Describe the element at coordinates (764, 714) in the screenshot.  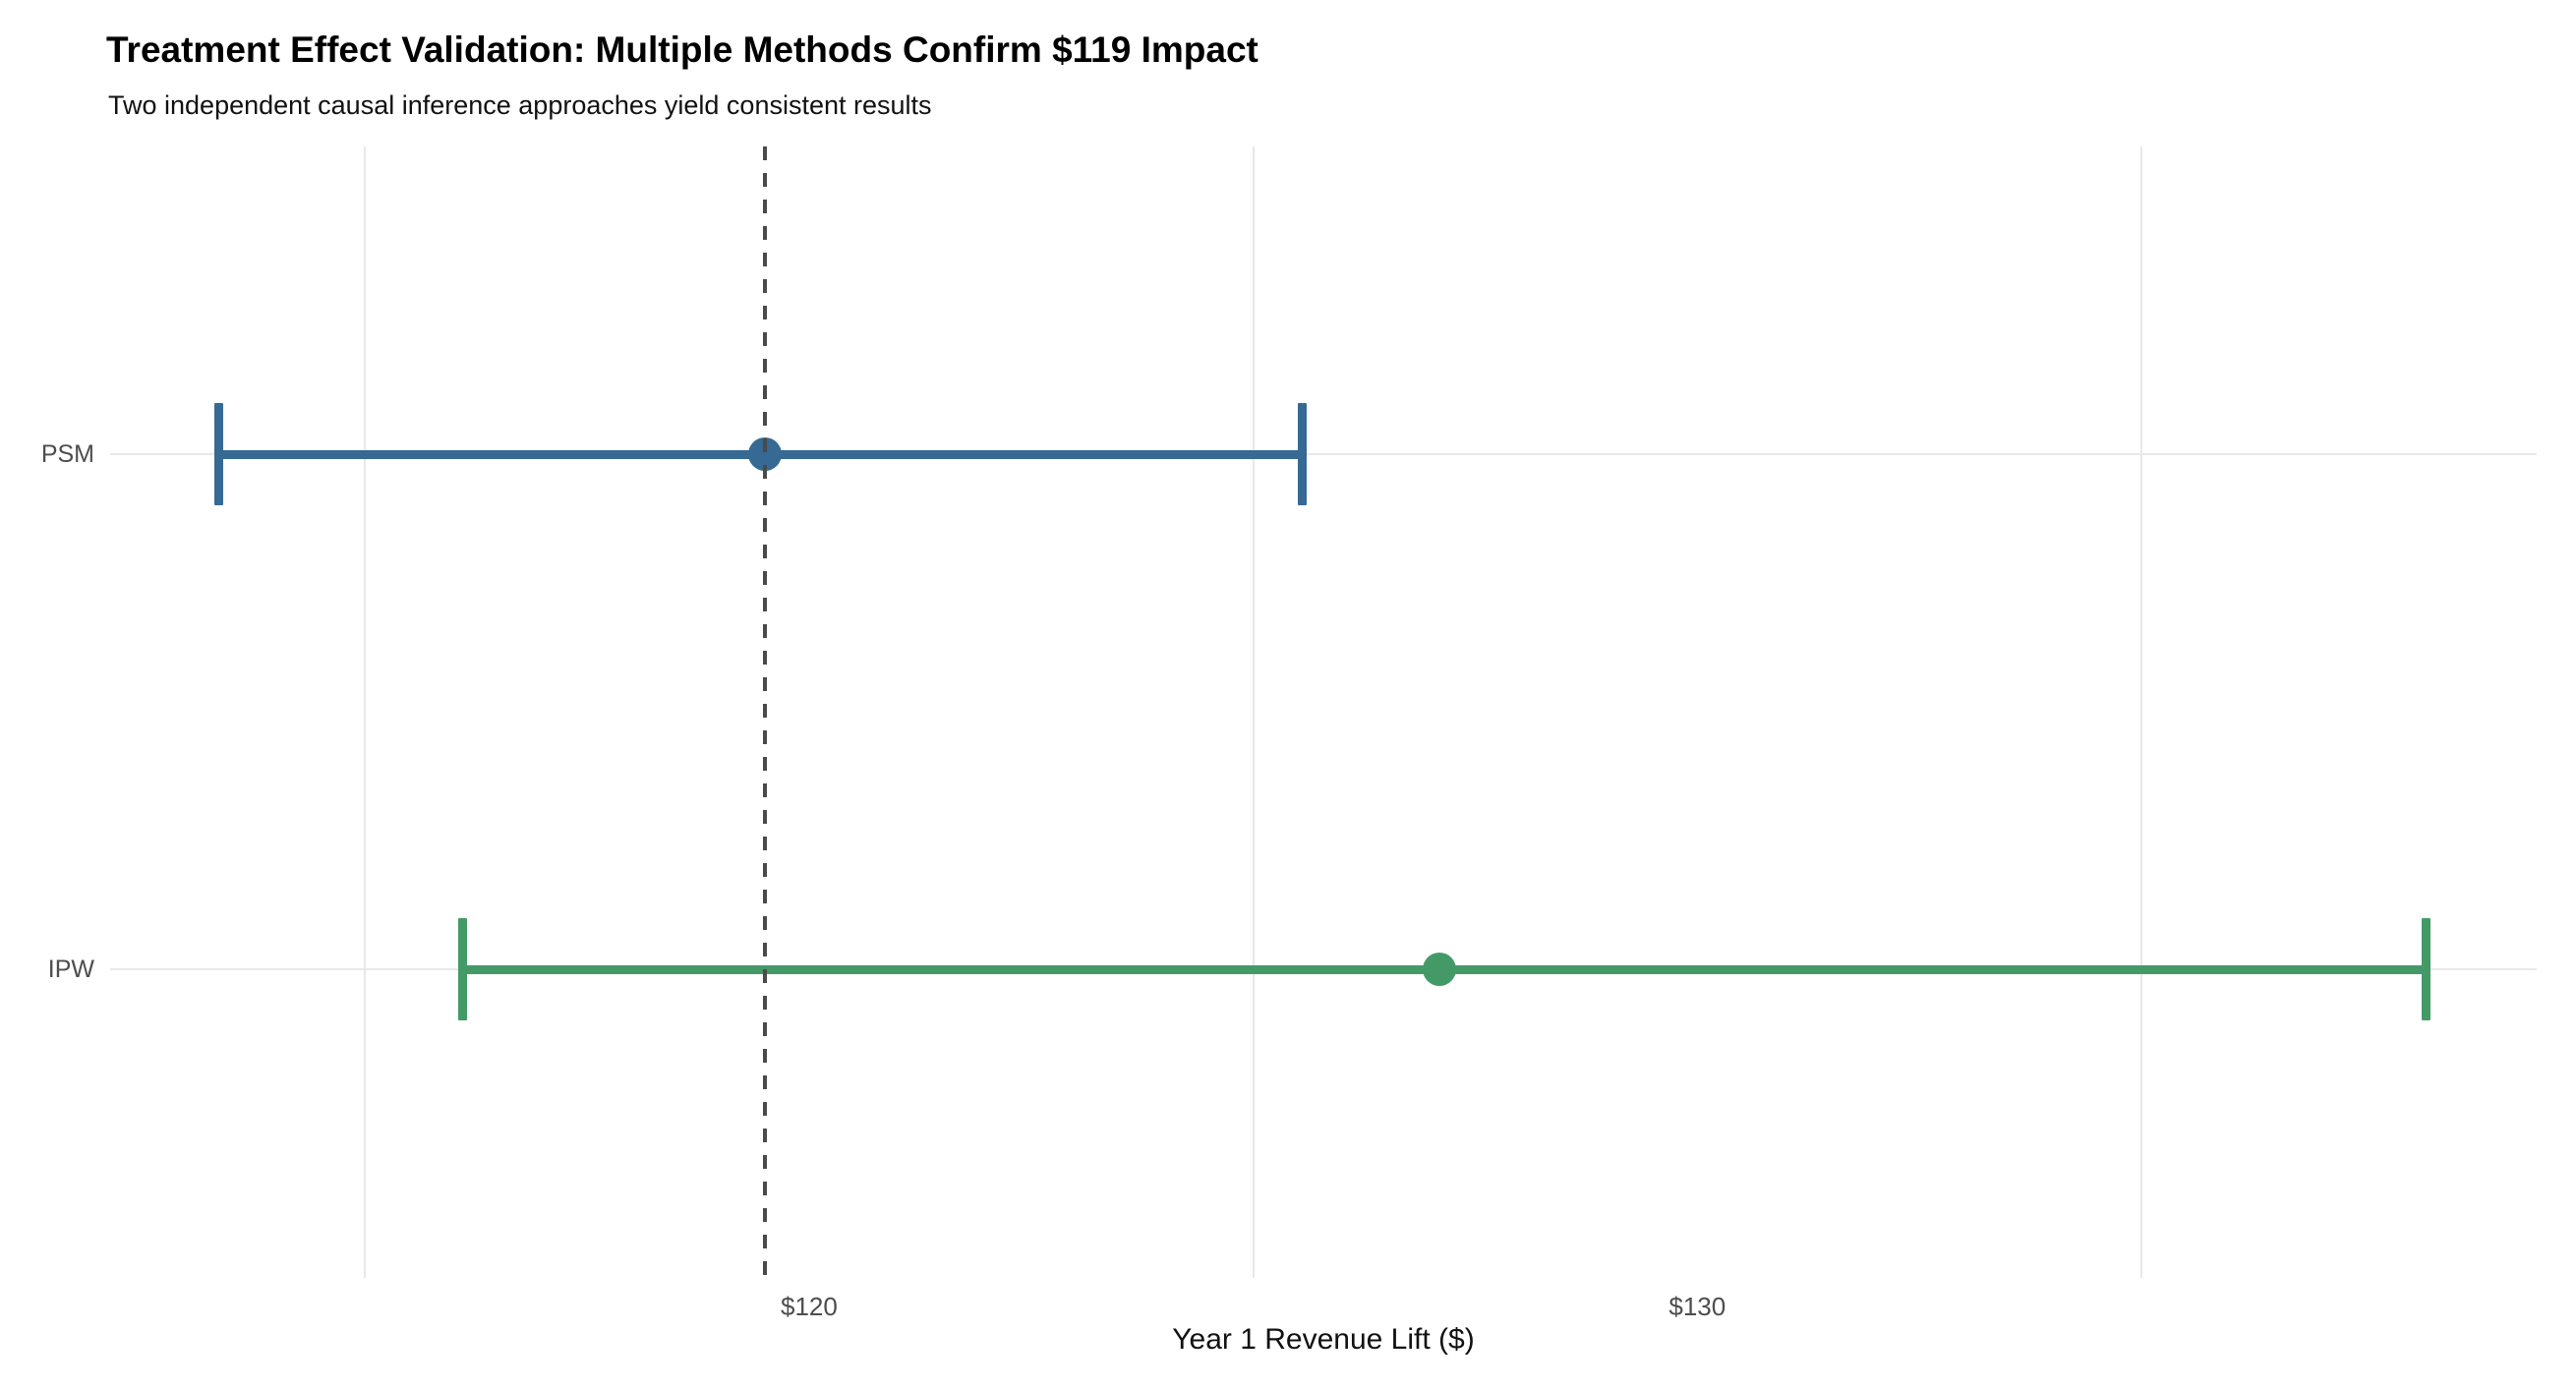
I see `reference-line` at that location.